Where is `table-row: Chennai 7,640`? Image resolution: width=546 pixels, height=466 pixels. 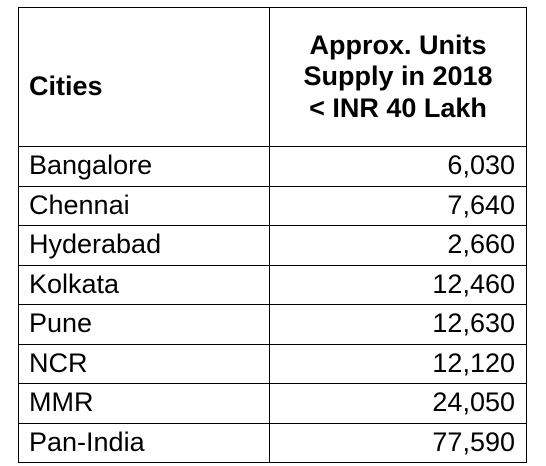
table-row: Chennai 7,640 is located at coordinates (272, 205).